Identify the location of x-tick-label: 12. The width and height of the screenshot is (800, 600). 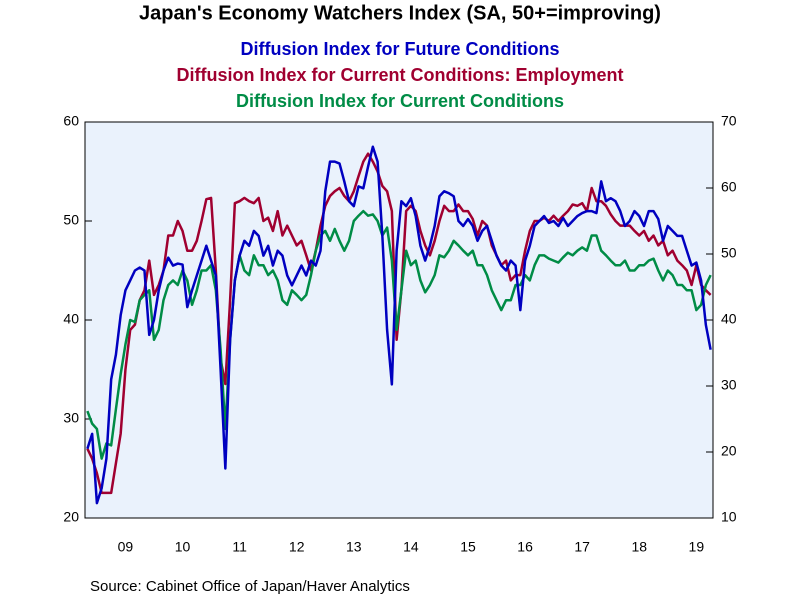
(297, 547).